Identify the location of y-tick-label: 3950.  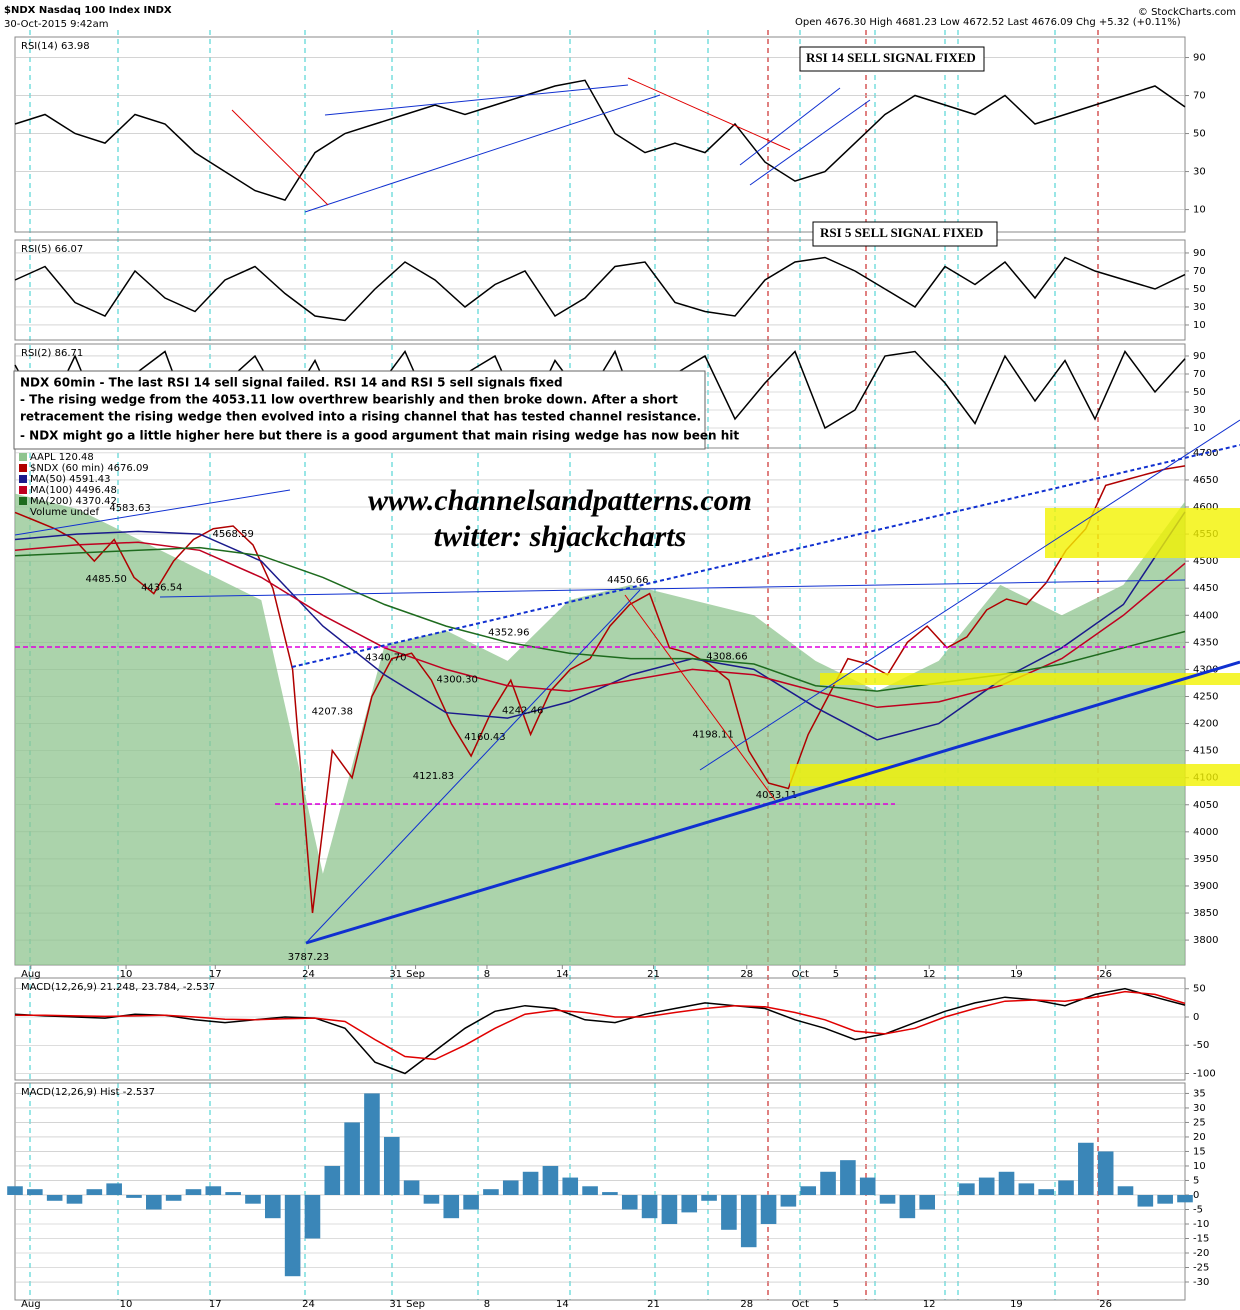
(1205, 859).